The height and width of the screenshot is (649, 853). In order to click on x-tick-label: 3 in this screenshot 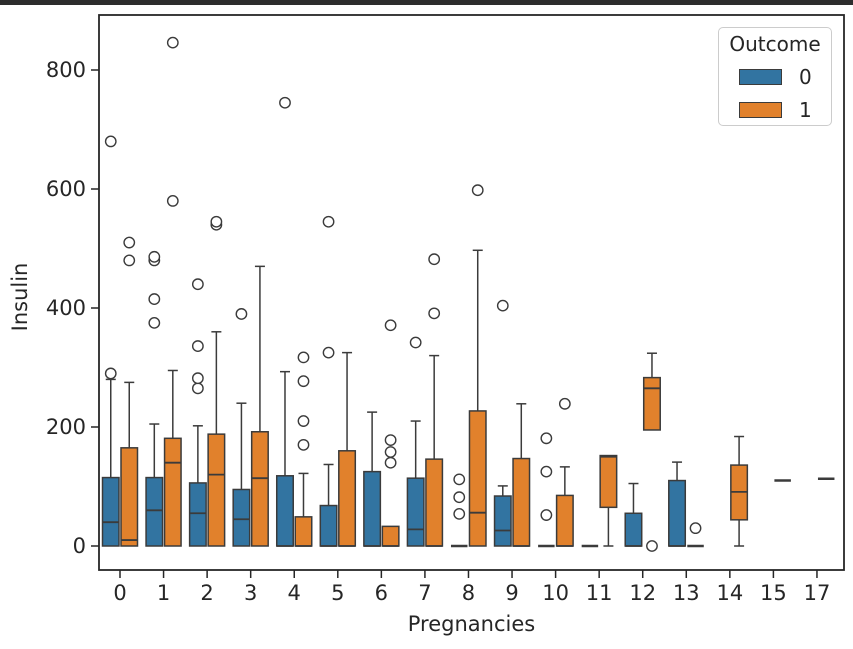, I will do `click(250, 593)`.